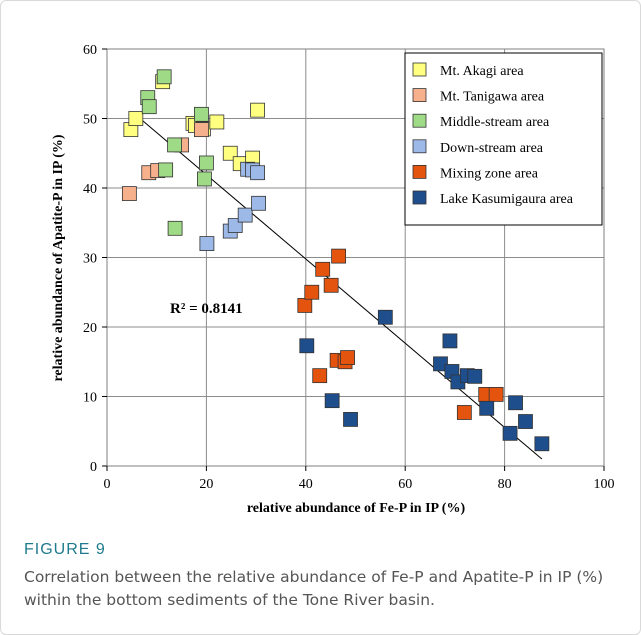 The width and height of the screenshot is (641, 635). I want to click on x-tick-label: 40, so click(306, 484).